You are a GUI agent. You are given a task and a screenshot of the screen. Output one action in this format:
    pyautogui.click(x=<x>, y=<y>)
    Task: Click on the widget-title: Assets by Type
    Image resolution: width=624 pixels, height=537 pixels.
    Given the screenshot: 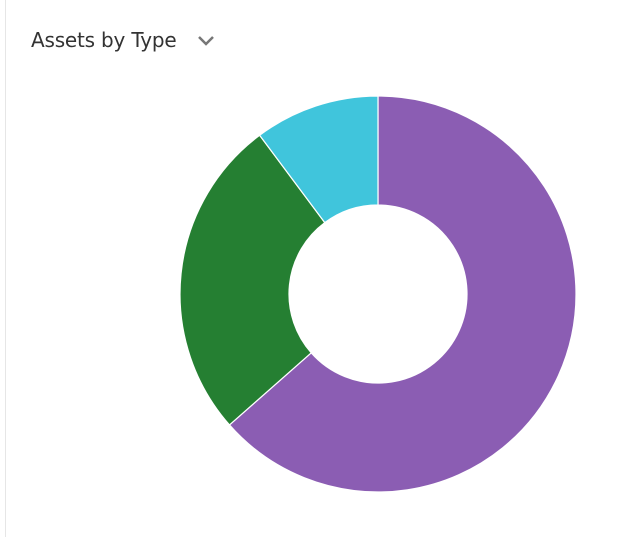 What is the action you would take?
    pyautogui.click(x=104, y=40)
    